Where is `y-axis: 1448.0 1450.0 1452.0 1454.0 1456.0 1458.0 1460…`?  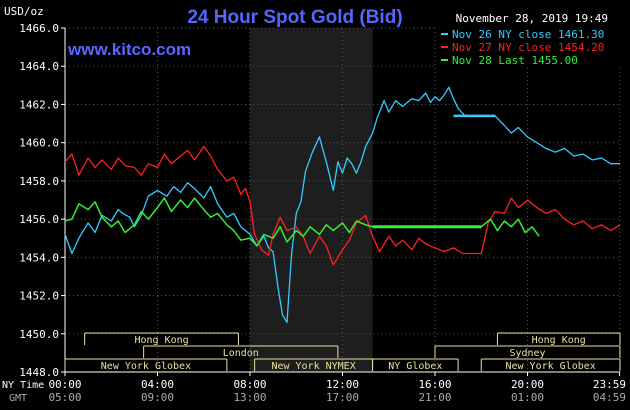 y-axis: 1448.0 1450.0 1452.0 1454.0 1456.0 1458.0 1460… is located at coordinates (42, 200).